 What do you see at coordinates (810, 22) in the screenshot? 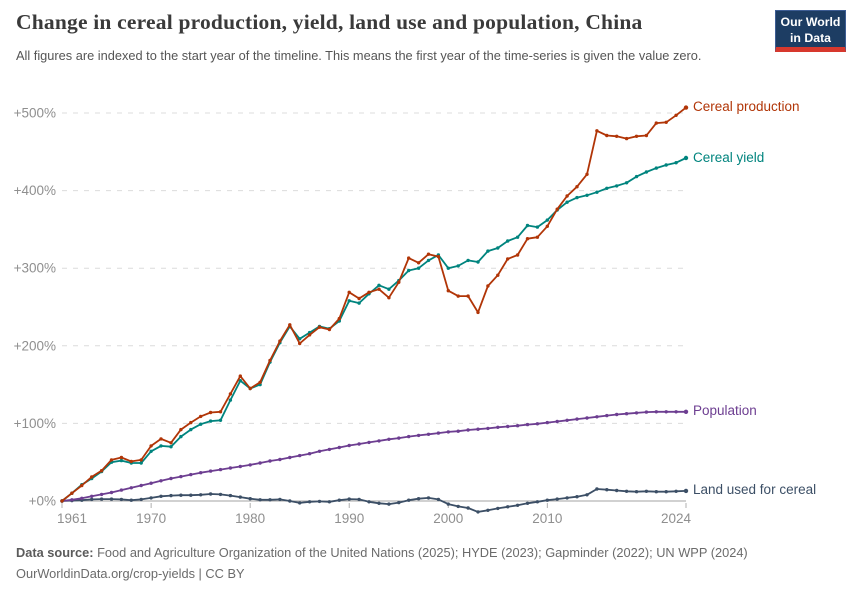
I see `owid-logo-line1: Our World` at bounding box center [810, 22].